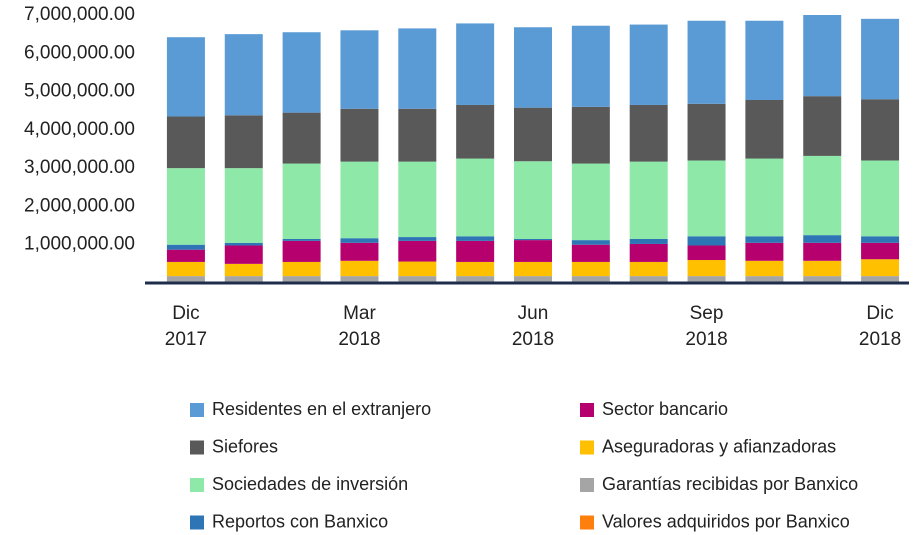 This screenshot has width=914, height=535. Describe the element at coordinates (79, 205) in the screenshot. I see `y-tick-label: 2,000,000.00` at that location.